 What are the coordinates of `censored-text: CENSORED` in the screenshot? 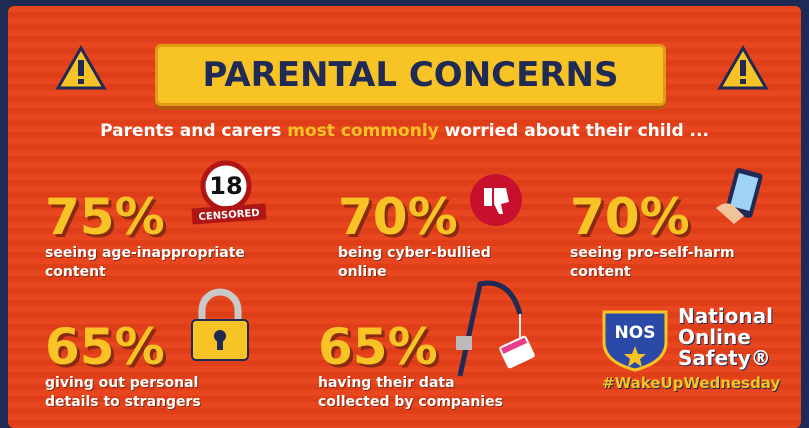 It's located at (229, 215).